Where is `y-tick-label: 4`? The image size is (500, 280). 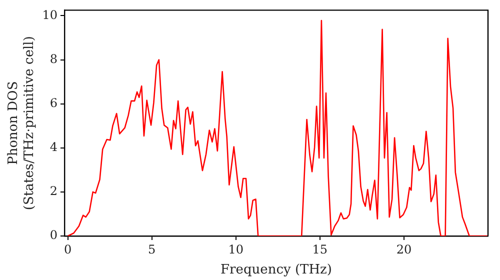
y-tick-label: 4 is located at coordinates (54, 147).